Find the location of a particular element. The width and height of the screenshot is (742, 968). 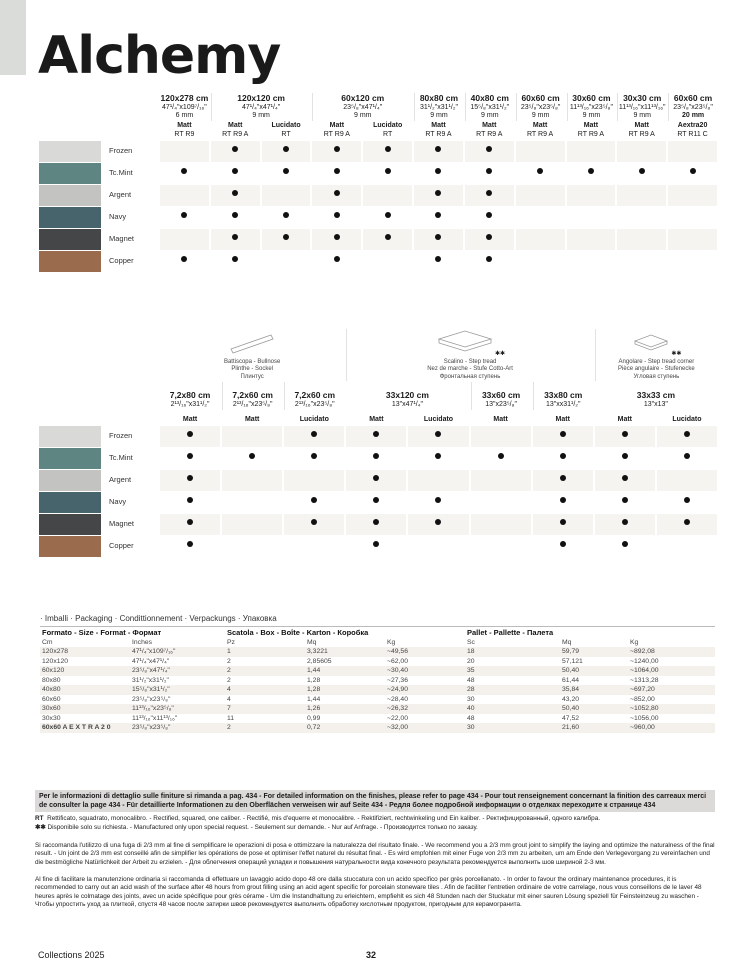

table-cell: ~32,00 is located at coordinates (425, 728).